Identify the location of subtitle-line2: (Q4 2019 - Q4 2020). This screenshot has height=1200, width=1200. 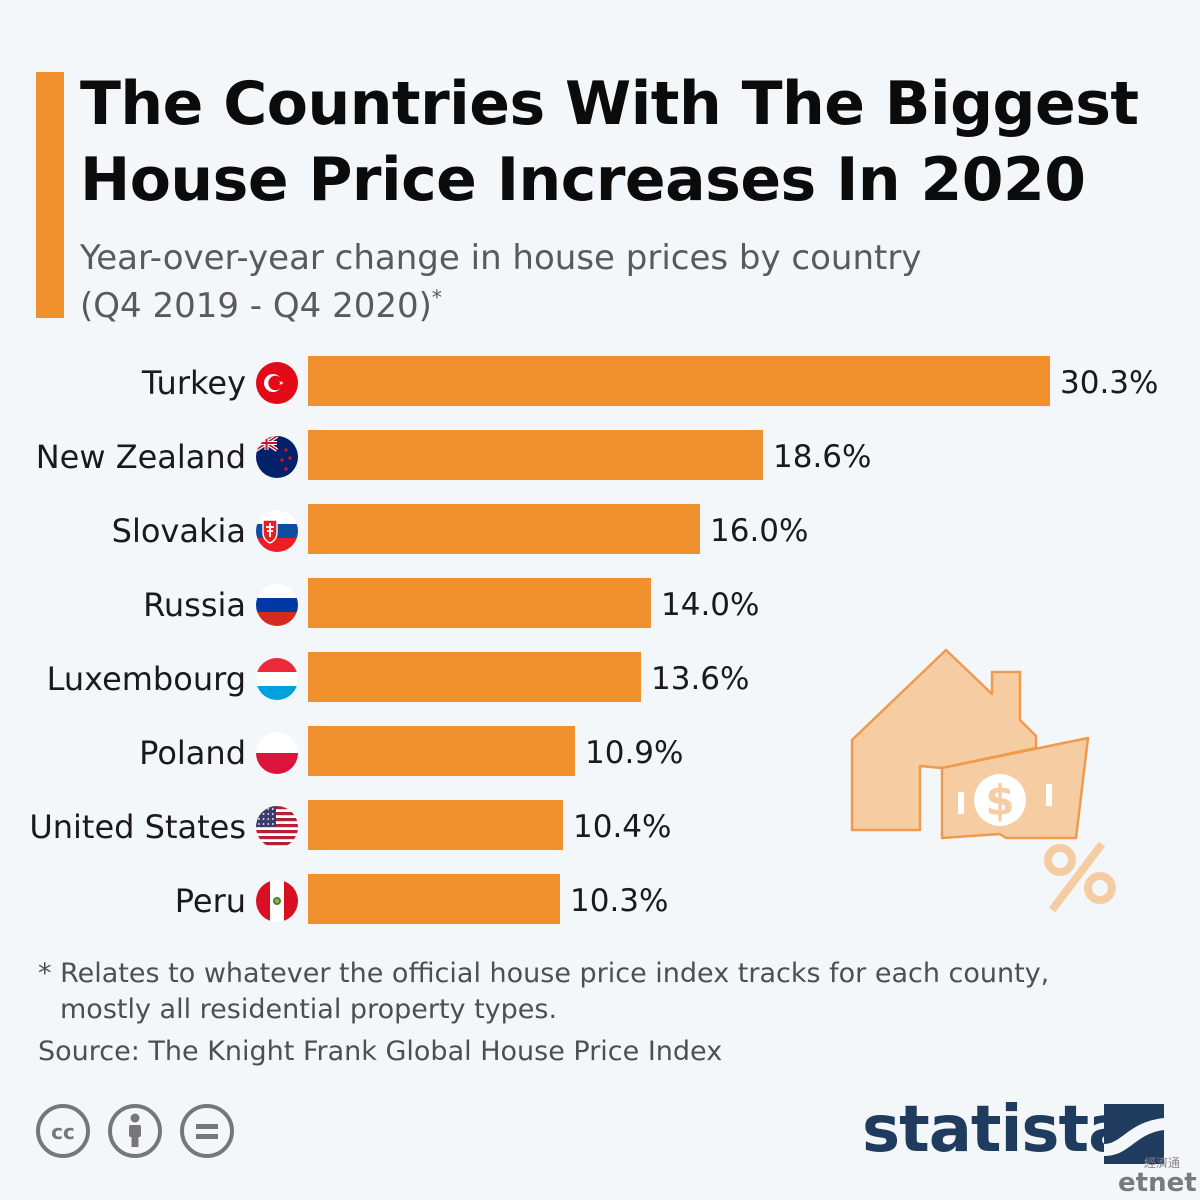
(256, 306).